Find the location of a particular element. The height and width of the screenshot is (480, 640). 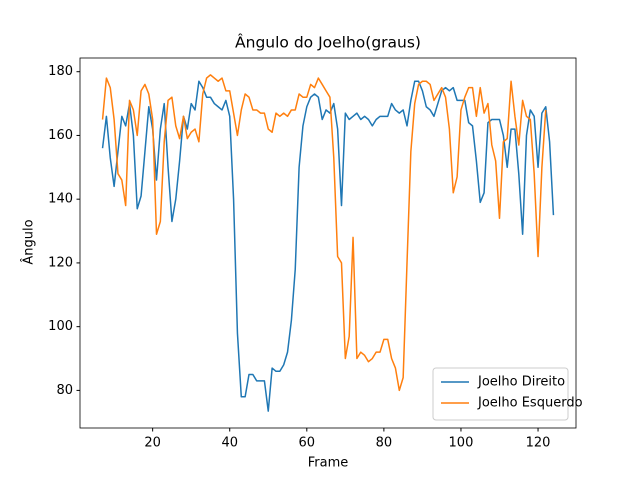

legend-box is located at coordinates (500, 394).